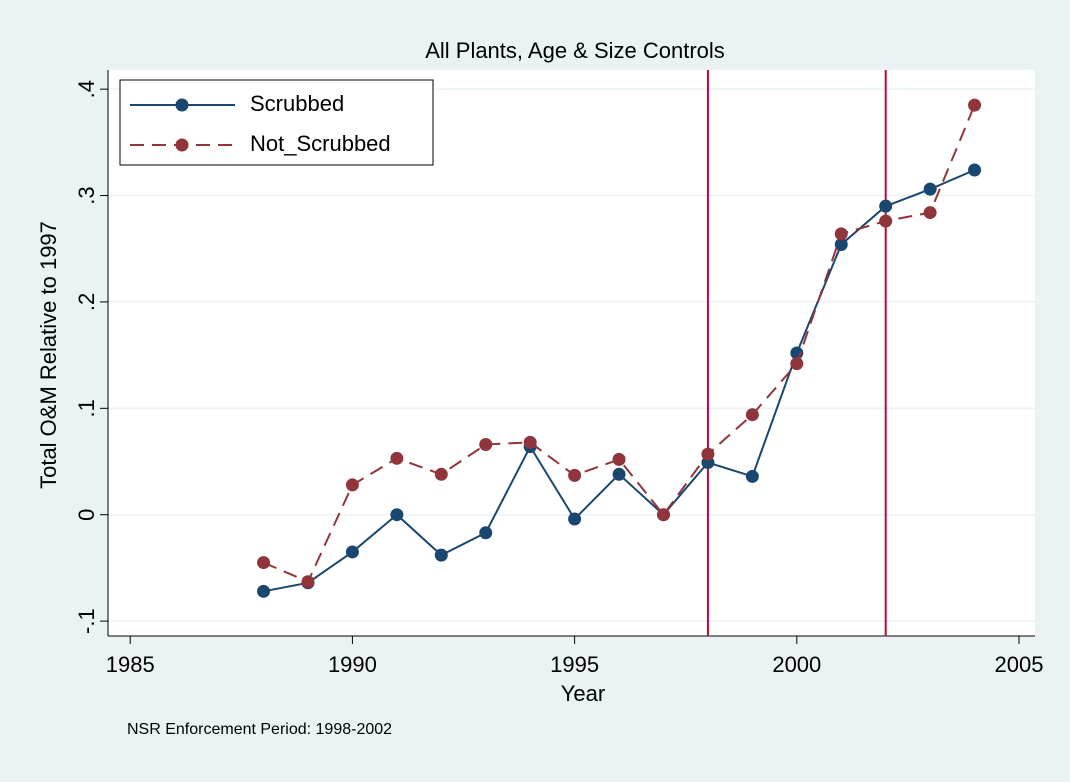 The width and height of the screenshot is (1070, 782). I want to click on x-tick-label: 2000, so click(796, 664).